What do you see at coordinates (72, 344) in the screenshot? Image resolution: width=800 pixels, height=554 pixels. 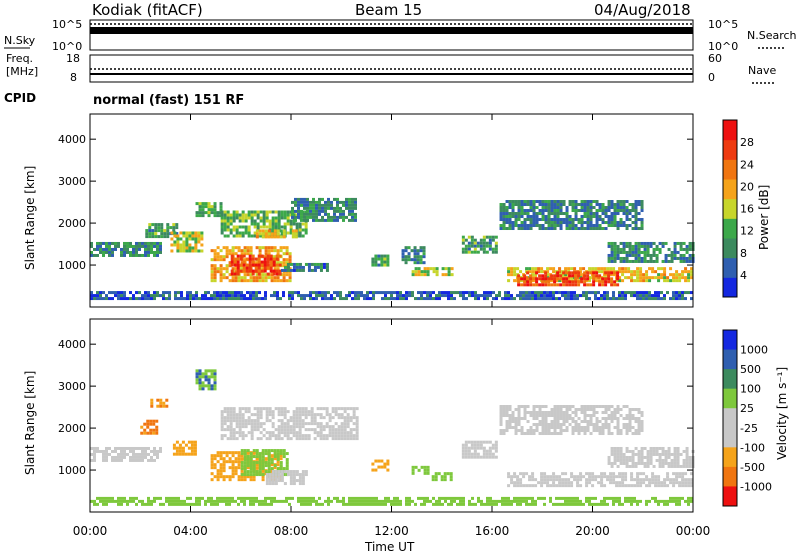 I see `y-tick-label: 4000` at bounding box center [72, 344].